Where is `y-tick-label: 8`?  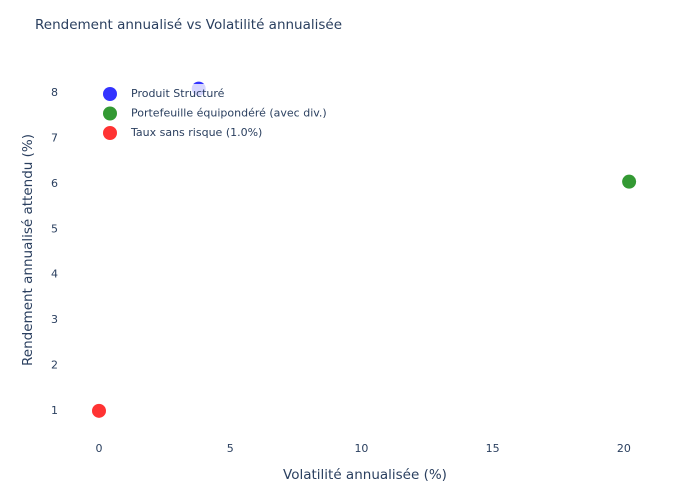
y-tick-label: 8 is located at coordinates (54, 92).